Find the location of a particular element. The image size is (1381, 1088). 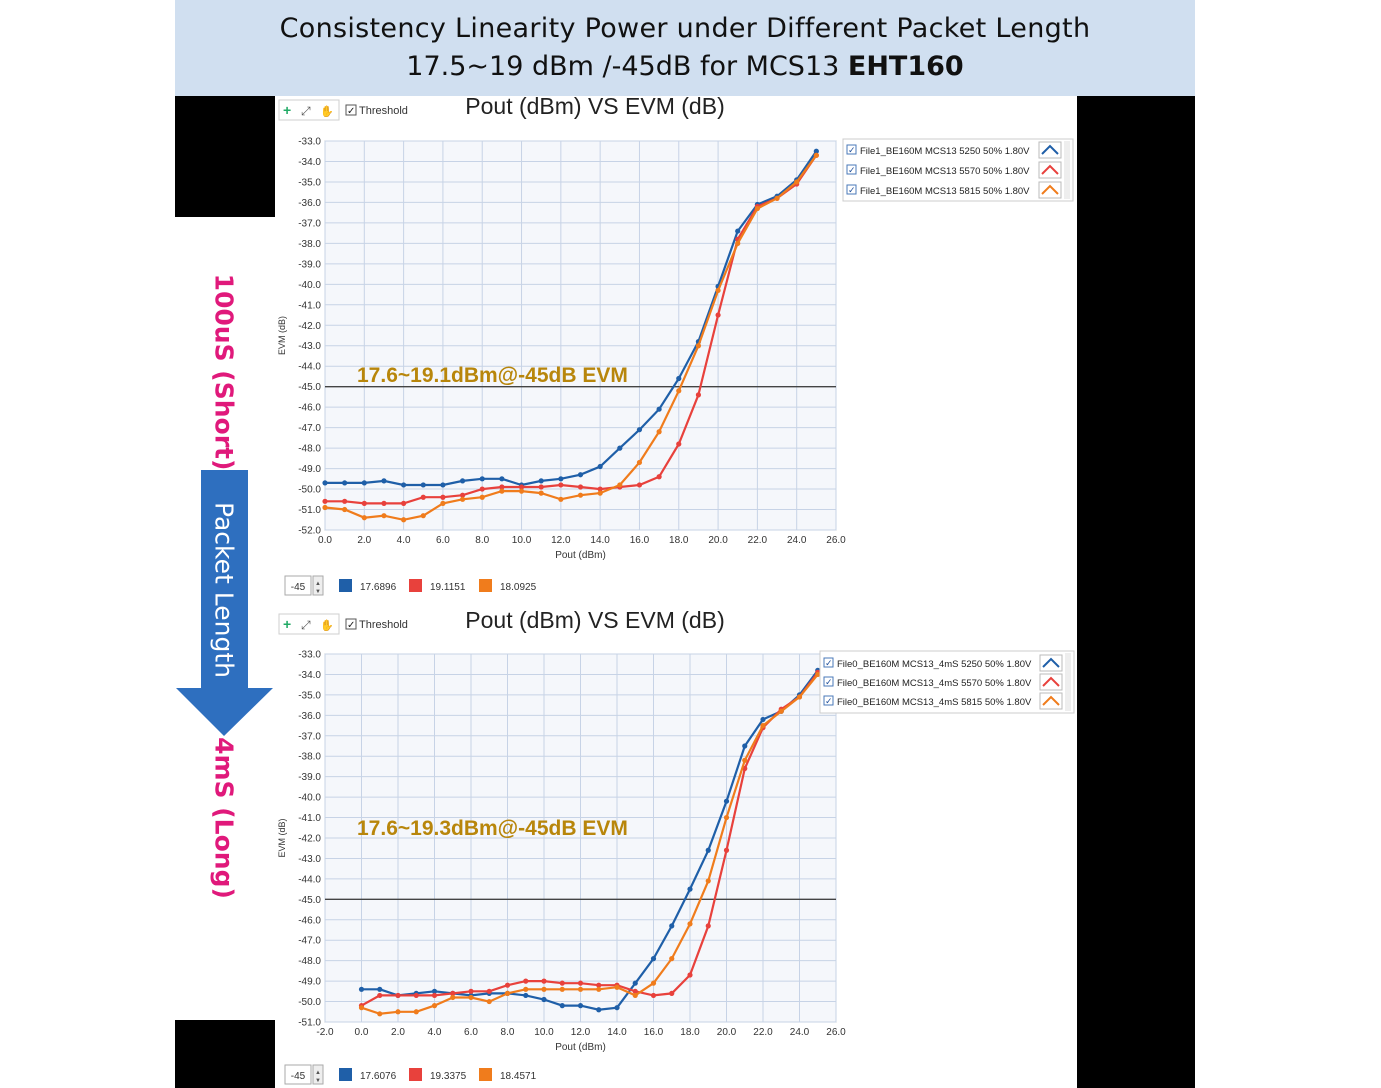

y-tick-label: -50.0 is located at coordinates (309, 490).